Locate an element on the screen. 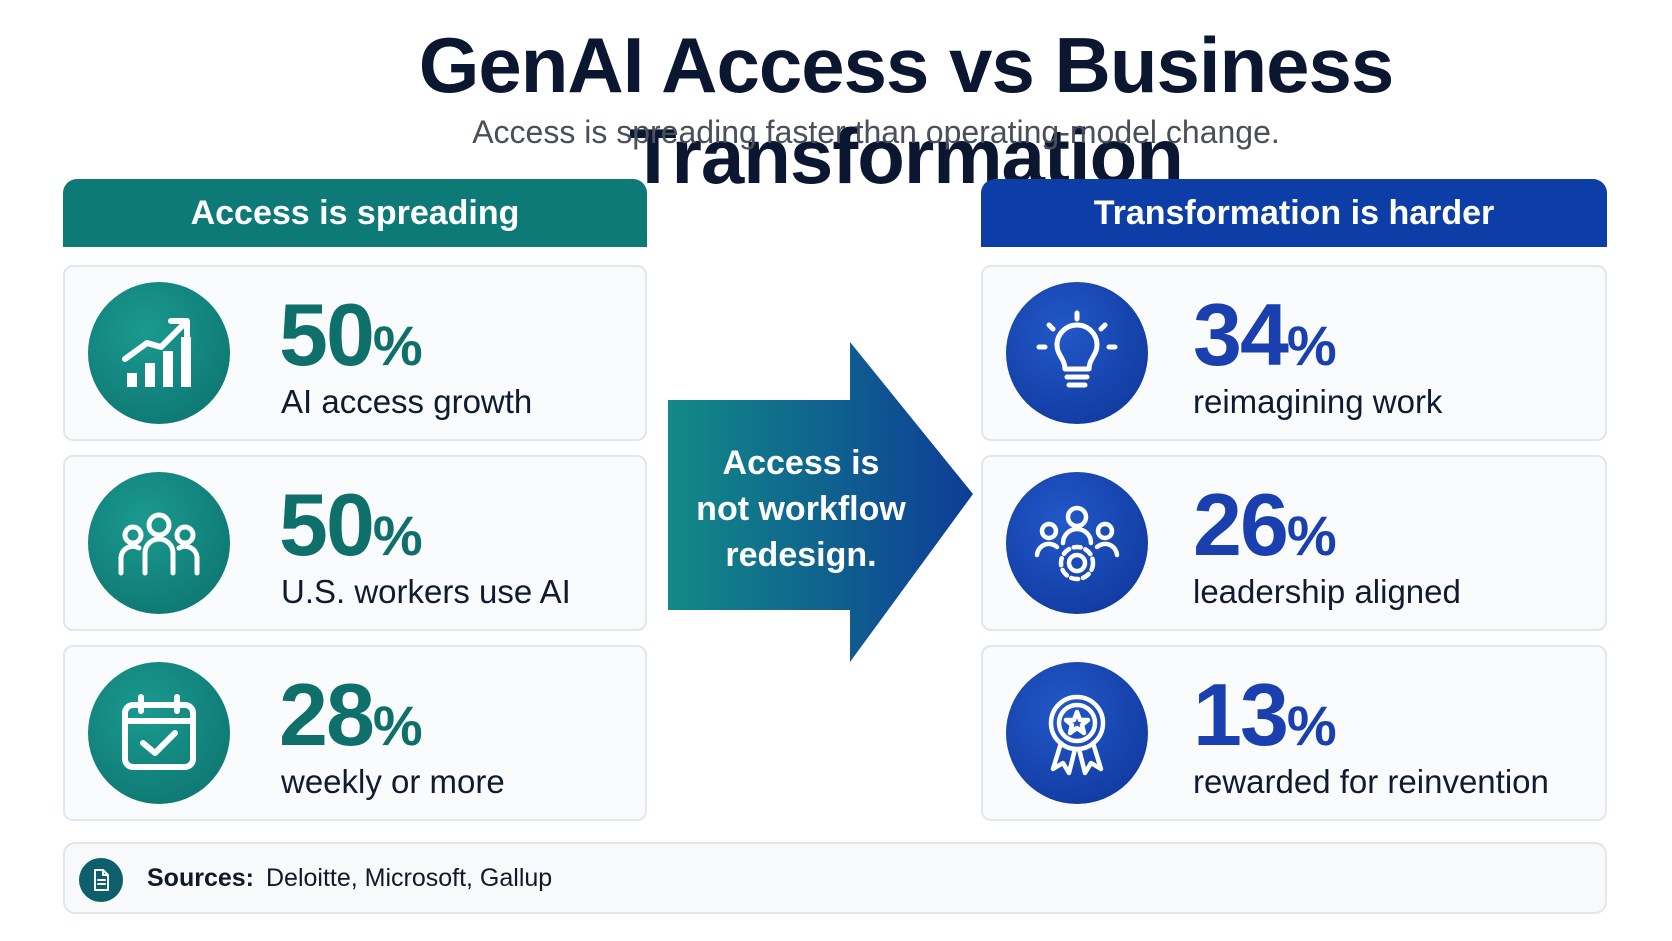  stat-card-us-workers: 50% U.S. workers use AI is located at coordinates (355, 543).